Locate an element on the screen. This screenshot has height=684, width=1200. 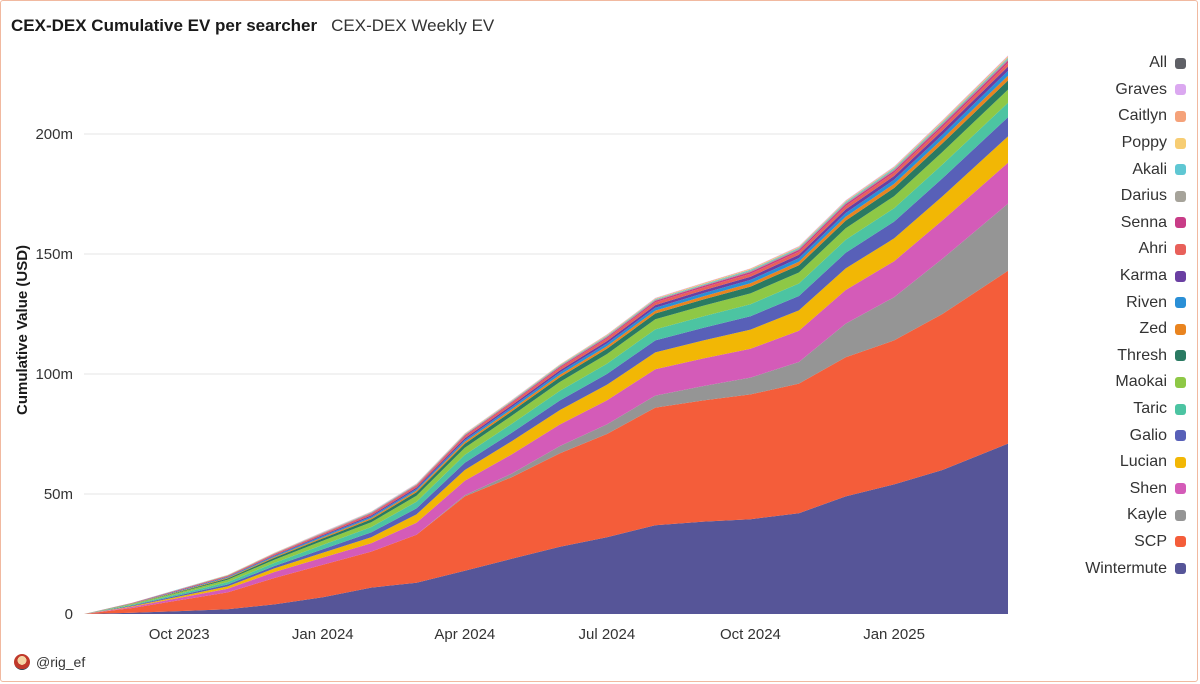
legend-label: Riven is located at coordinates (1146, 302).